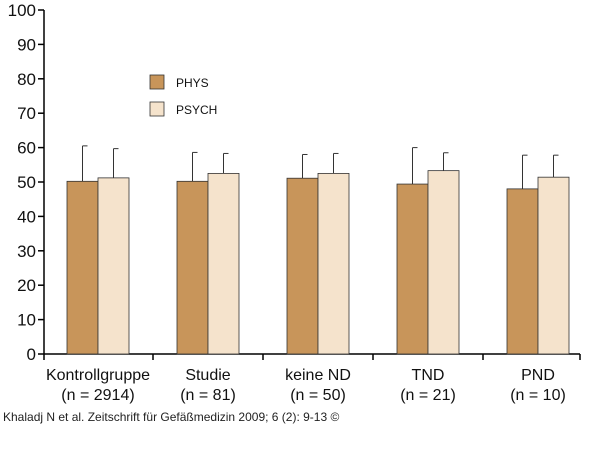 This screenshot has width=600, height=470. Describe the element at coordinates (428, 375) in the screenshot. I see `category-label: TND` at that location.